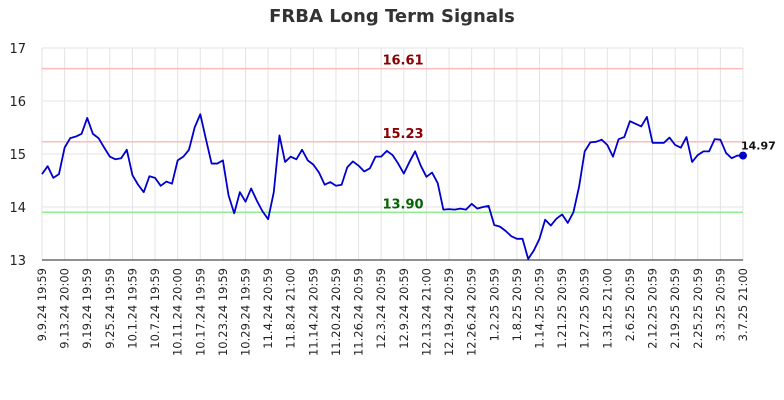 This screenshot has width=784, height=400. What do you see at coordinates (359, 312) in the screenshot?
I see `x-tick-label: 11.26.24 20:59` at bounding box center [359, 312].